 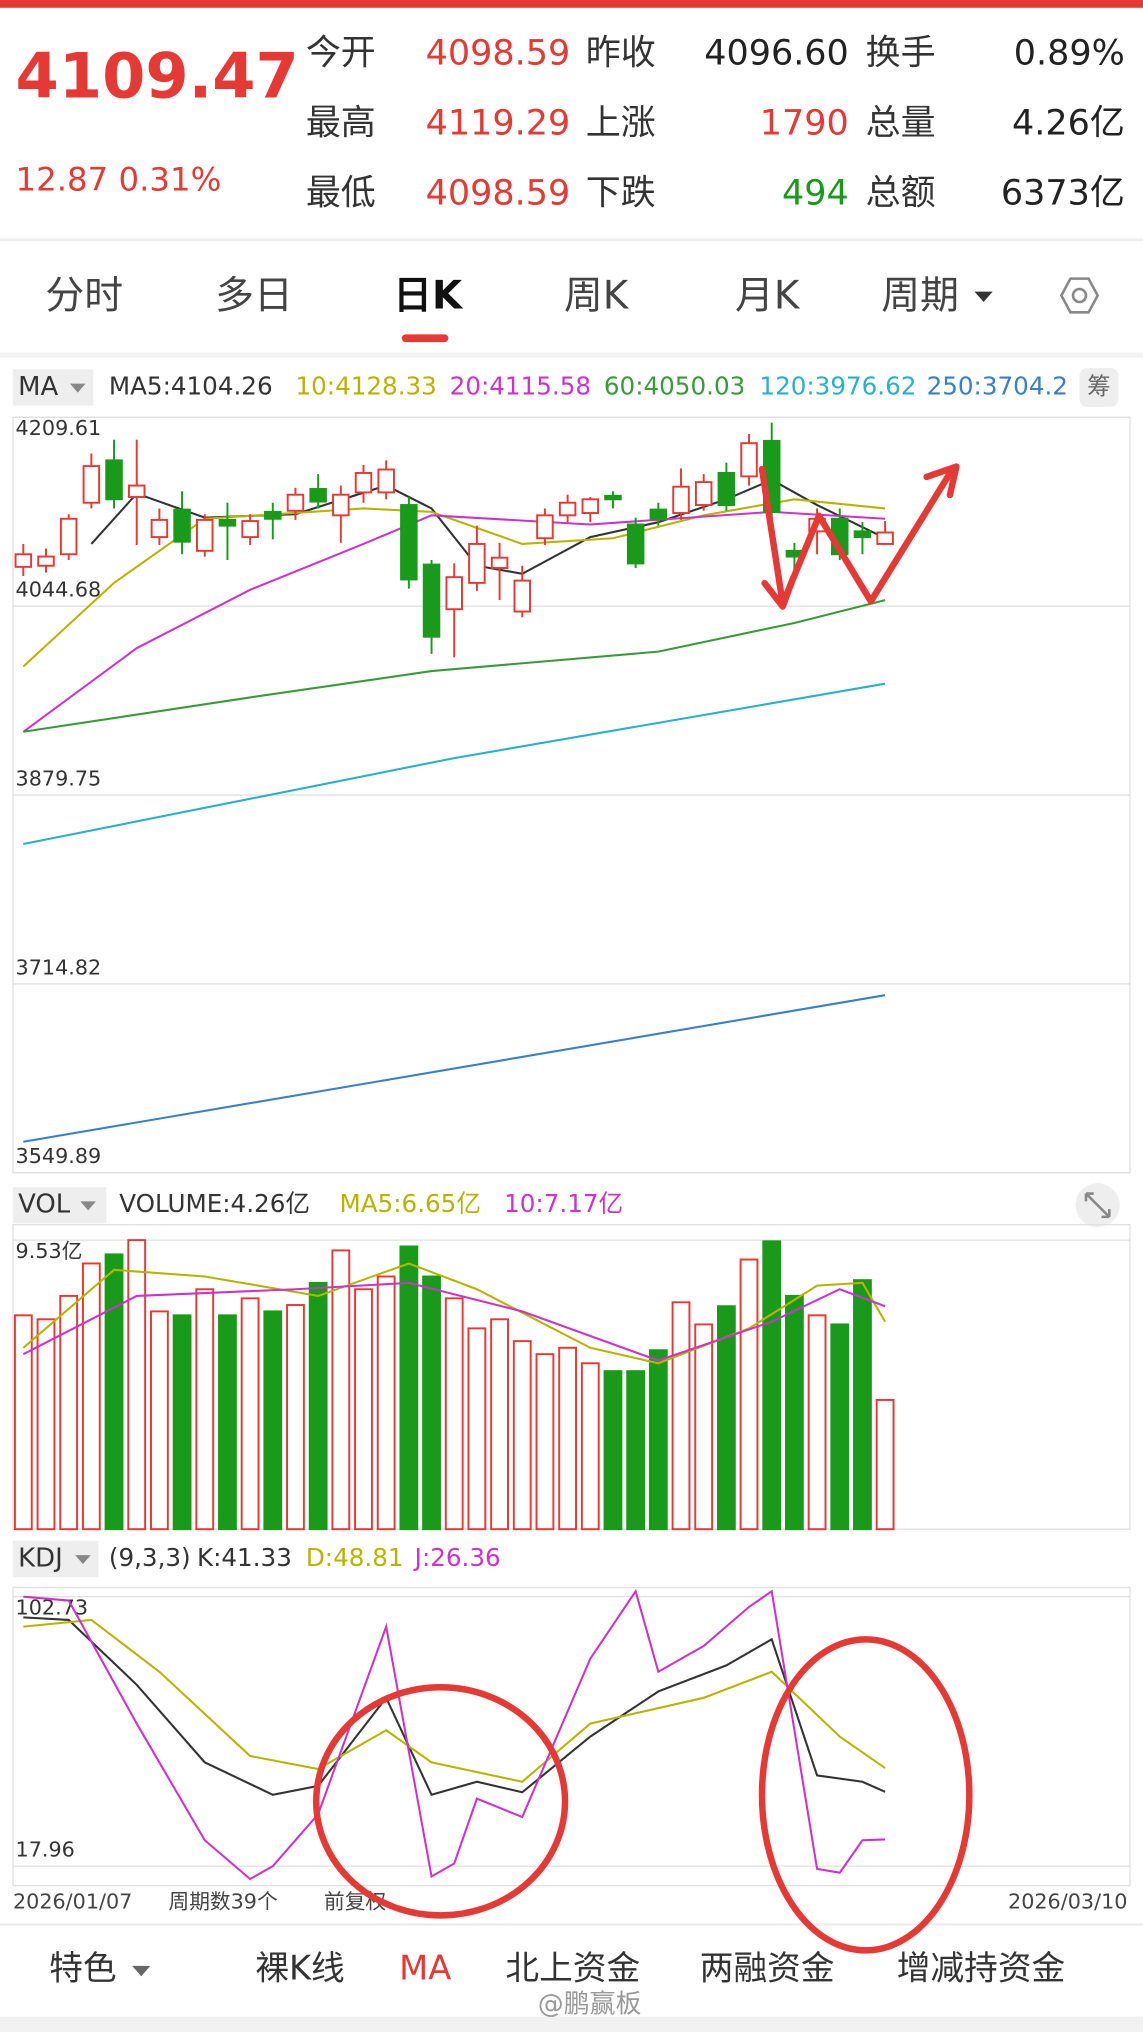 What do you see at coordinates (901, 123) in the screenshot?
I see `quote-label: 总量` at bounding box center [901, 123].